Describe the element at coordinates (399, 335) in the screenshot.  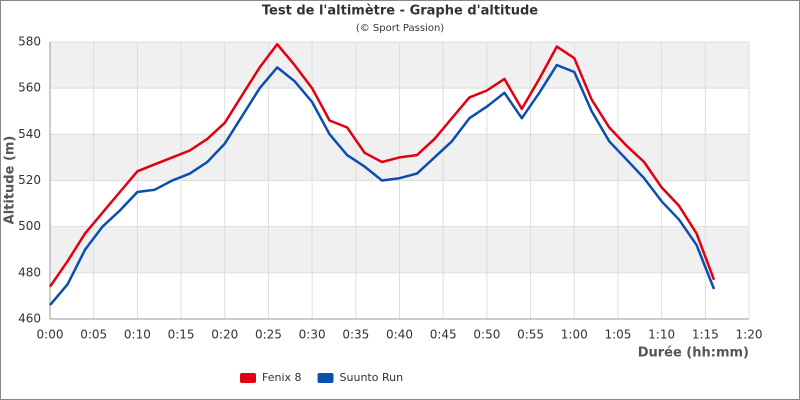
I see `x-tick-label: 0:40` at that location.